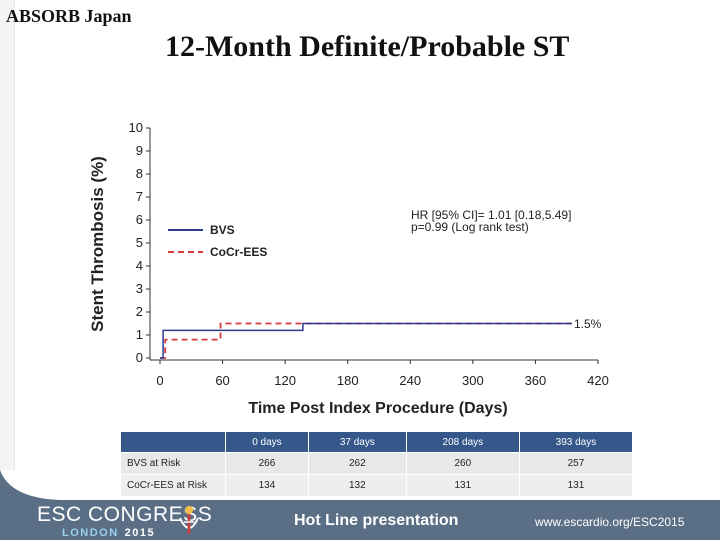 Image resolution: width=720 pixels, height=540 pixels. Describe the element at coordinates (139, 265) in the screenshot. I see `y-tick-label: 4` at that location.